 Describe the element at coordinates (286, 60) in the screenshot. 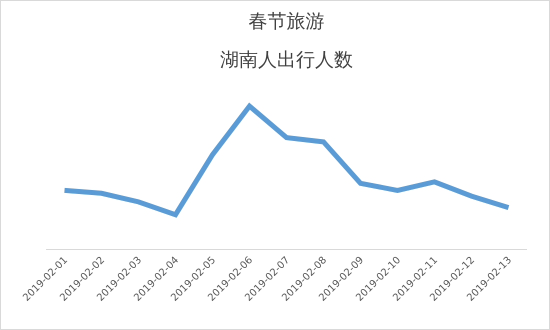

I see `chart-subtitle: 湖南人出行人数` at that location.